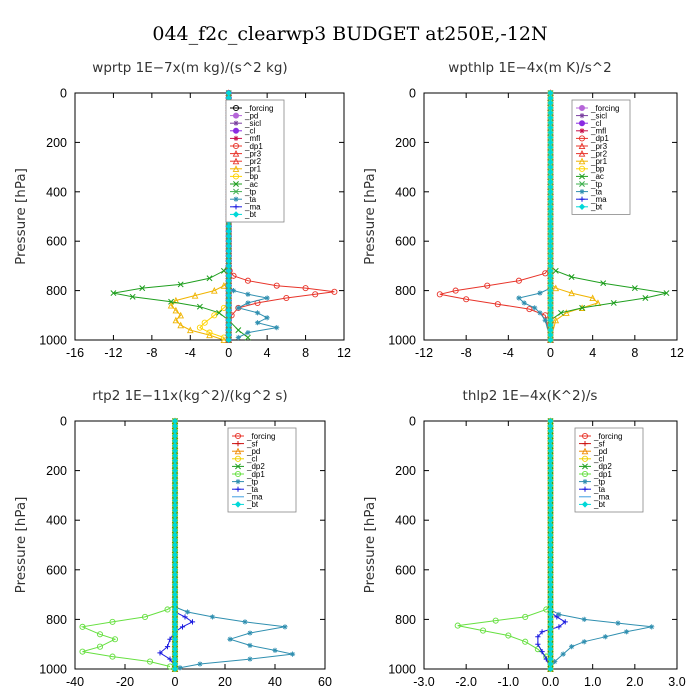 This screenshot has width=700, height=700. What do you see at coordinates (607, 436) in the screenshot?
I see `legend-label: _forcing` at bounding box center [607, 436].